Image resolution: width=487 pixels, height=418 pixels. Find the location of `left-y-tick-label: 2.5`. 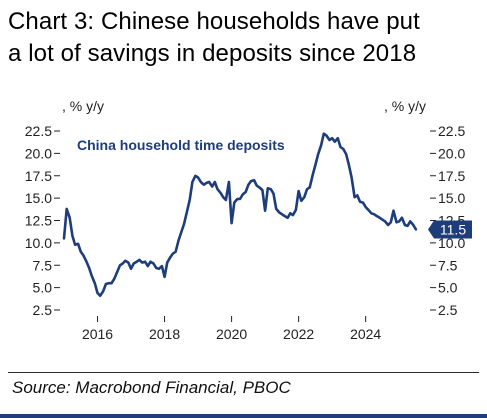

left-y-tick-label: 2.5 is located at coordinates (43, 310).